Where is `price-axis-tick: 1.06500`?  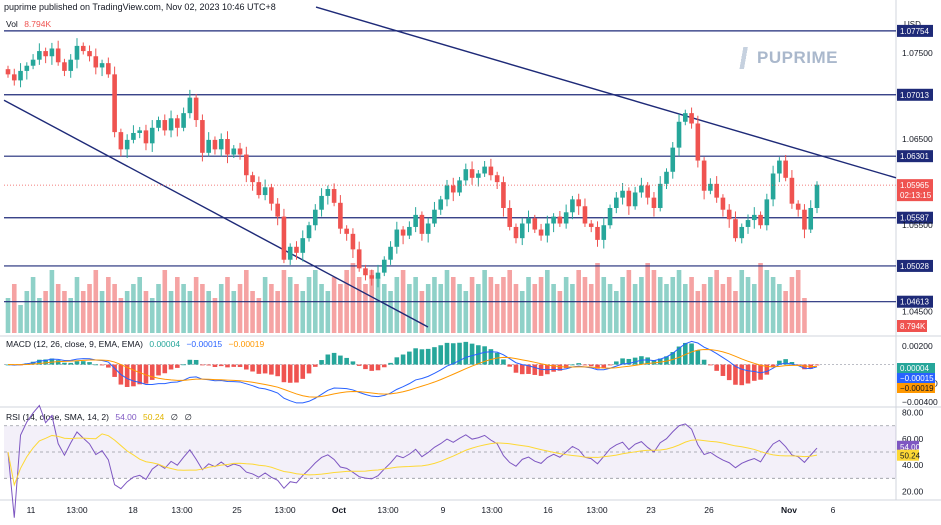
price-axis-tick: 1.06500 is located at coordinates (917, 139).